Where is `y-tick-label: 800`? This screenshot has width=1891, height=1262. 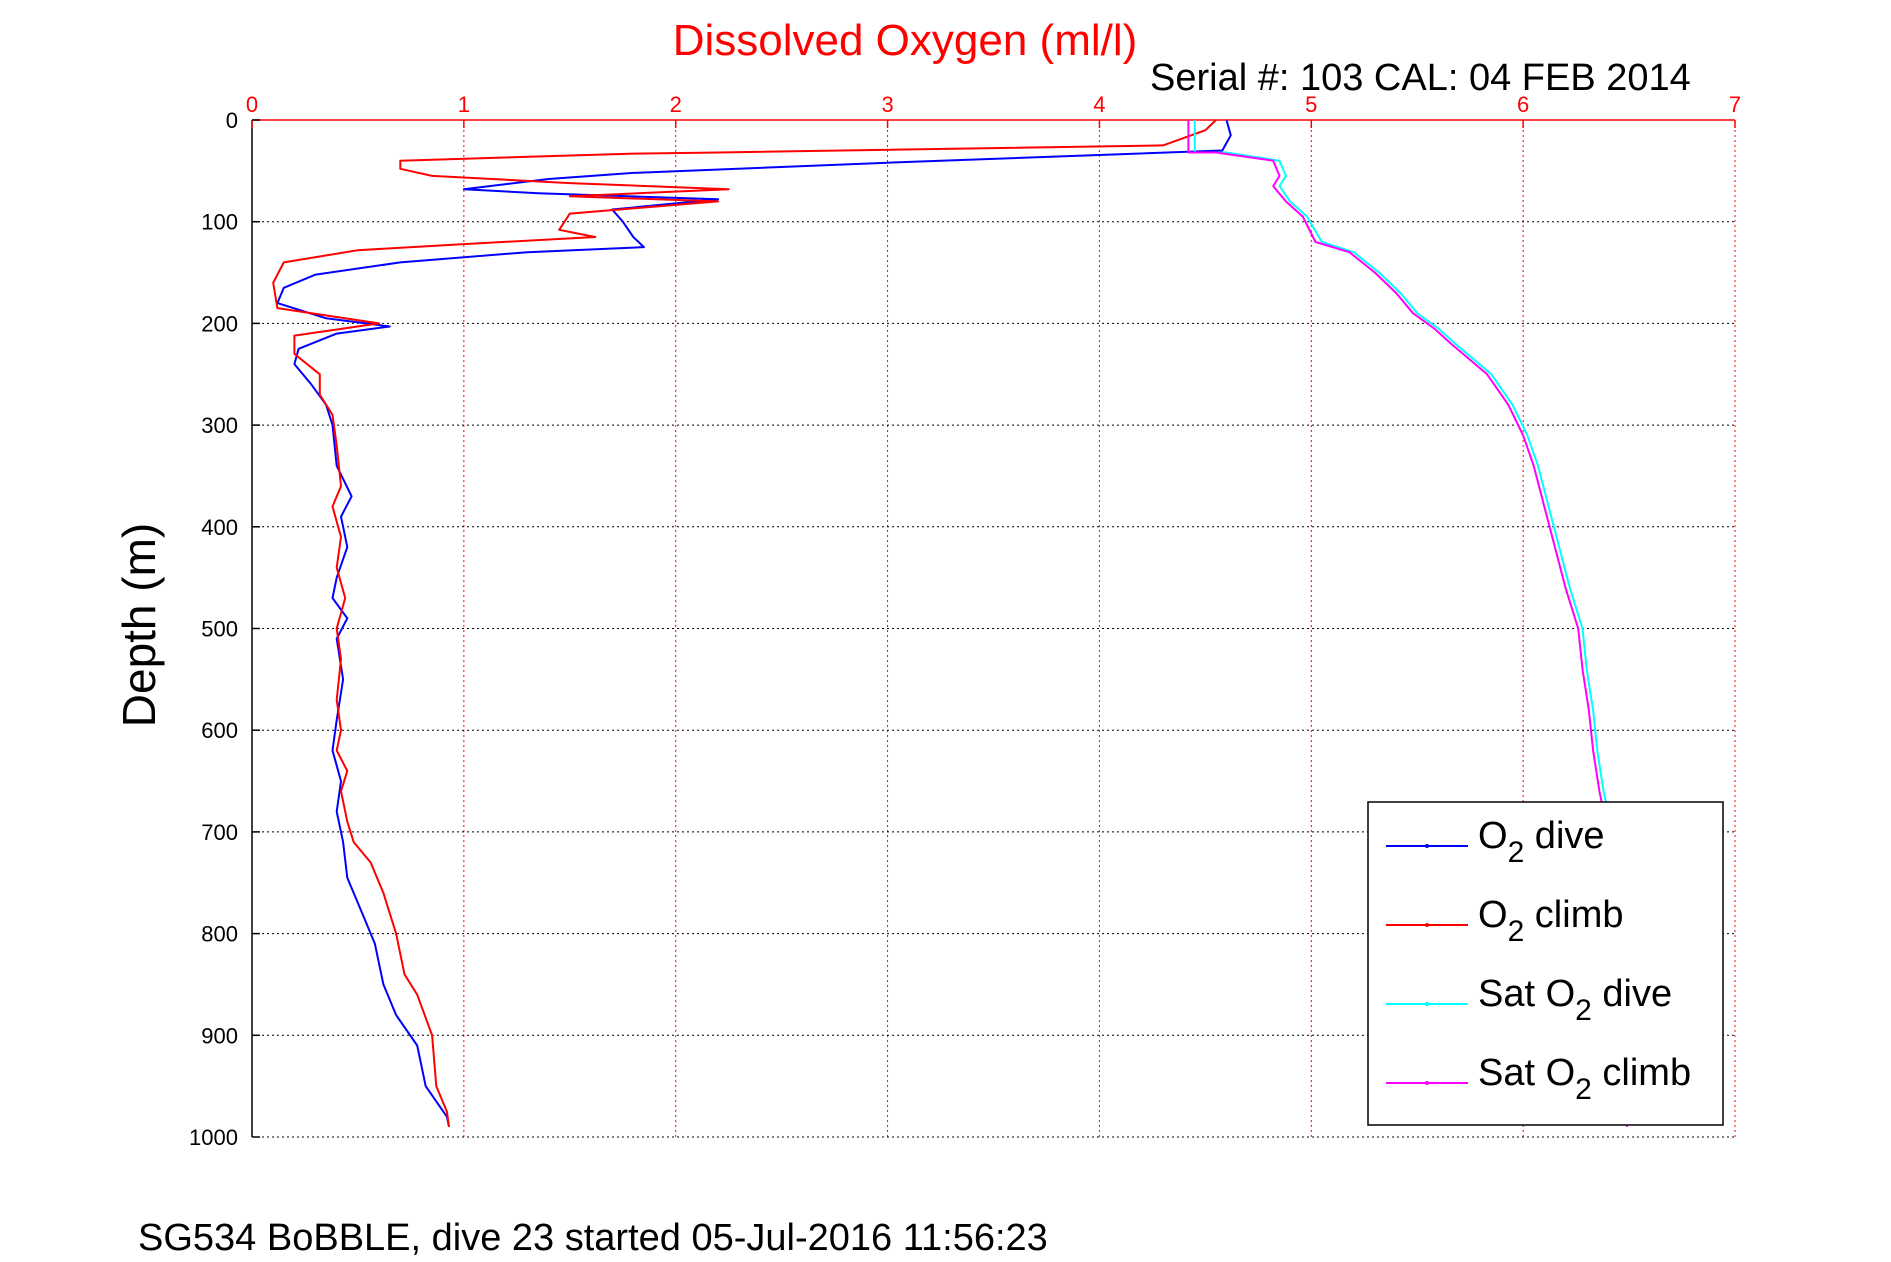 y-tick-label: 800 is located at coordinates (219, 934).